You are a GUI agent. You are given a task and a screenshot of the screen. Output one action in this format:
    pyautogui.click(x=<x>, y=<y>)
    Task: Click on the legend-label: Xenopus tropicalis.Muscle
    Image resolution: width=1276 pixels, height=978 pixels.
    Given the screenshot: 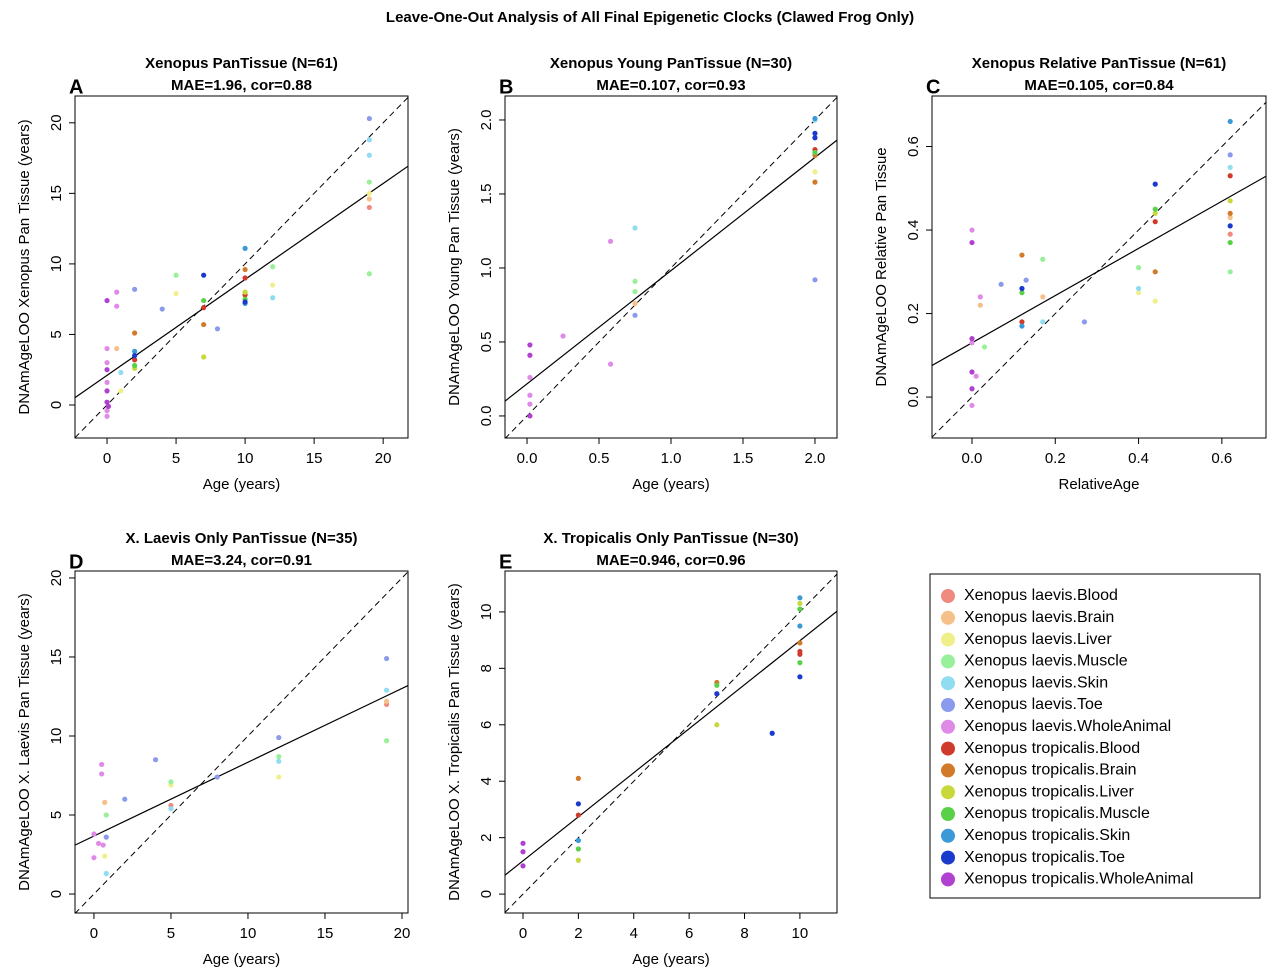 What is the action you would take?
    pyautogui.click(x=1057, y=813)
    